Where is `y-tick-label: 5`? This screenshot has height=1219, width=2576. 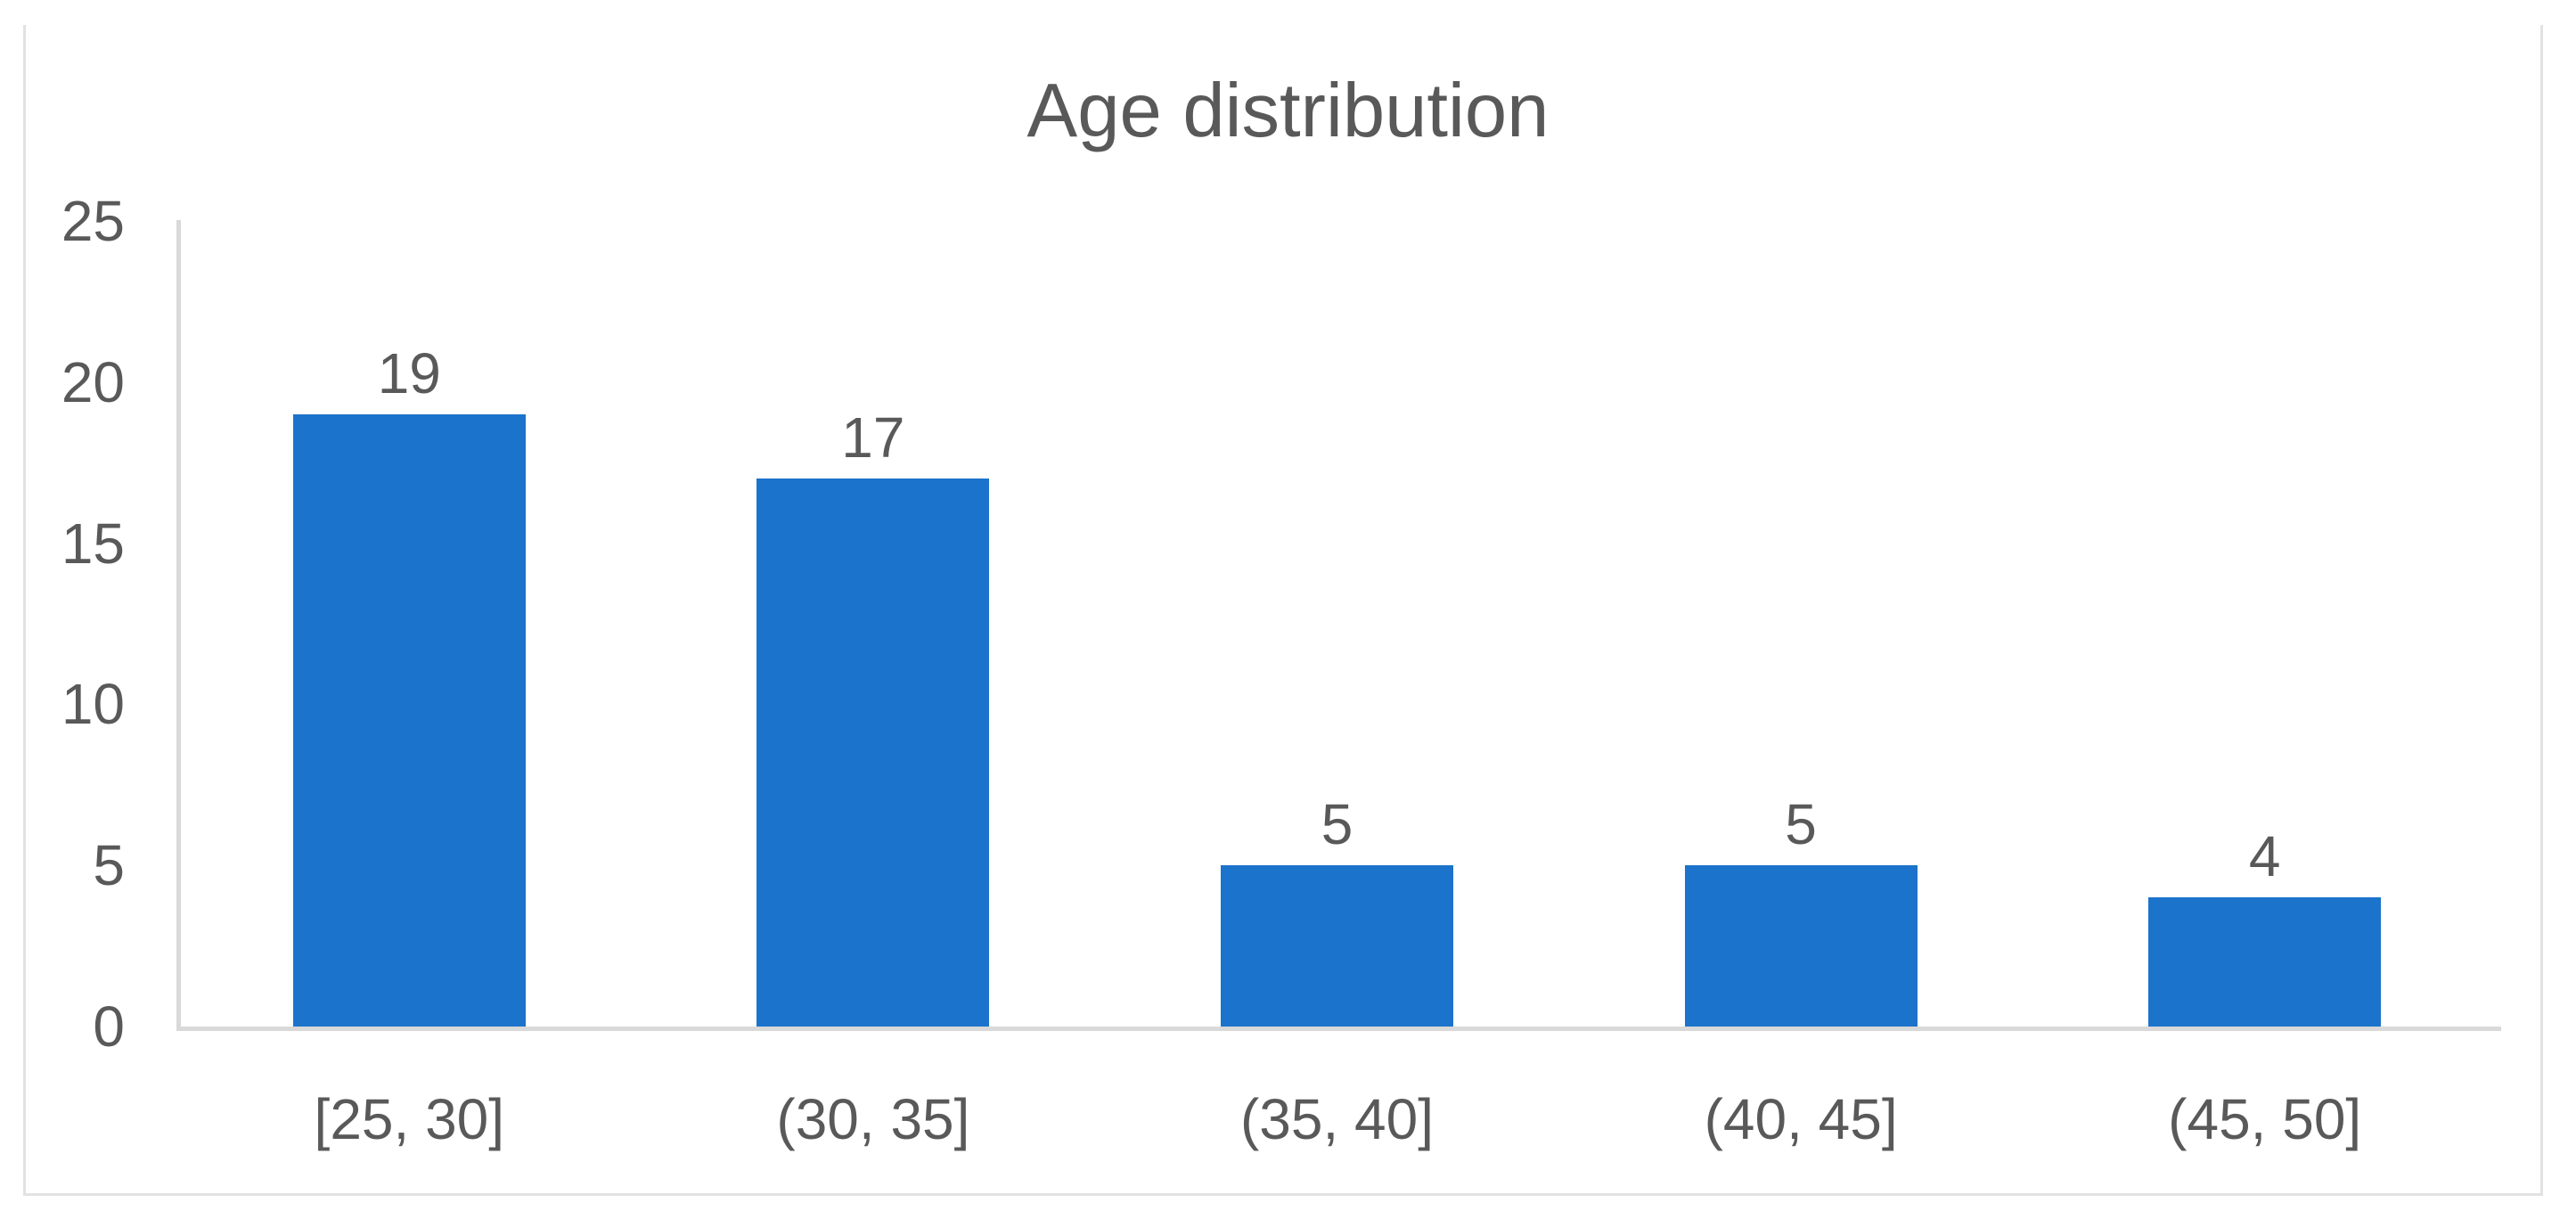 y-tick-label: 5 is located at coordinates (109, 866).